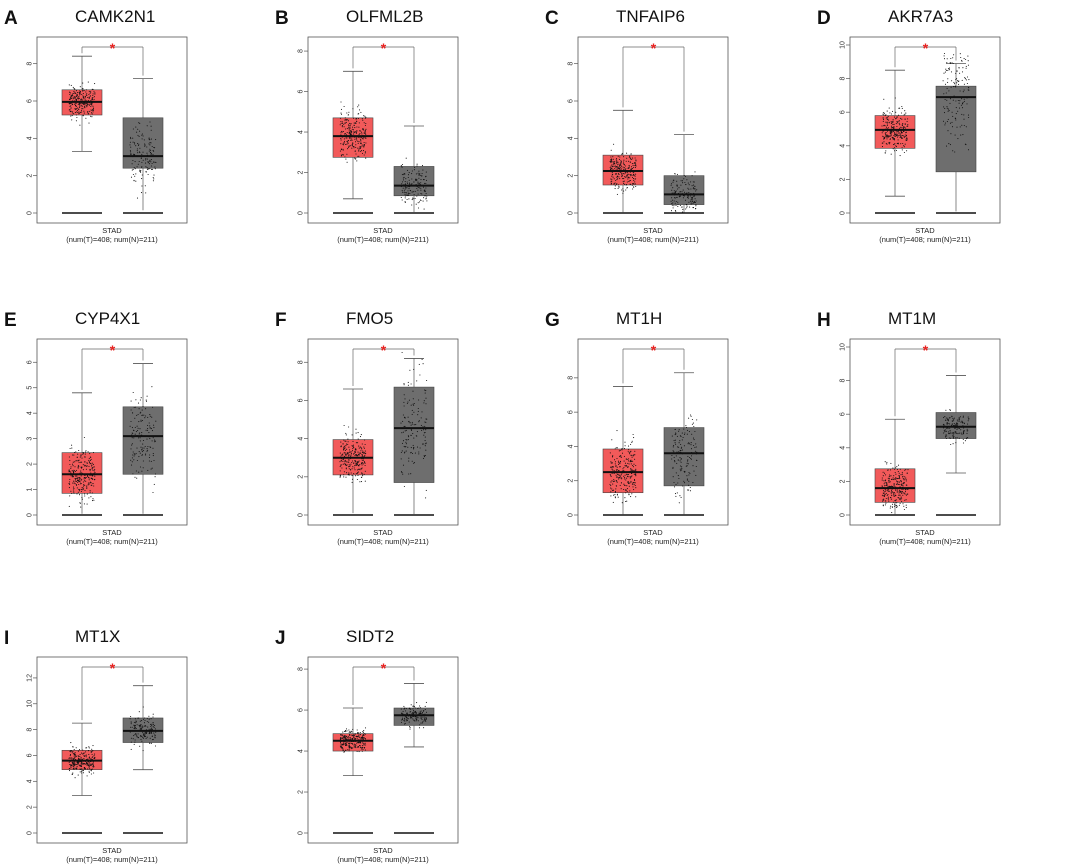 Image resolution: width=1065 pixels, height=865 pixels. I want to click on y-tick-label: 10, so click(30, 704).